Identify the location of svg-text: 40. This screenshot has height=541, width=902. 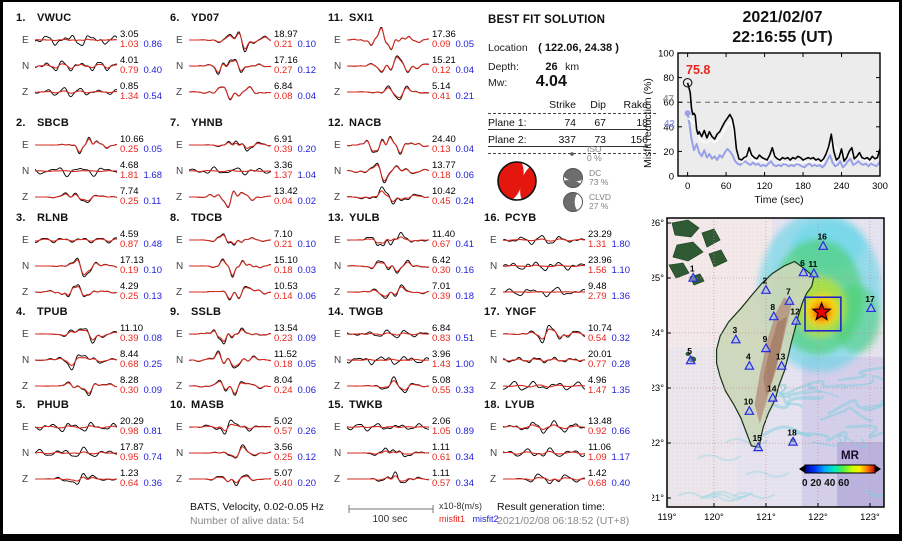
(668, 127).